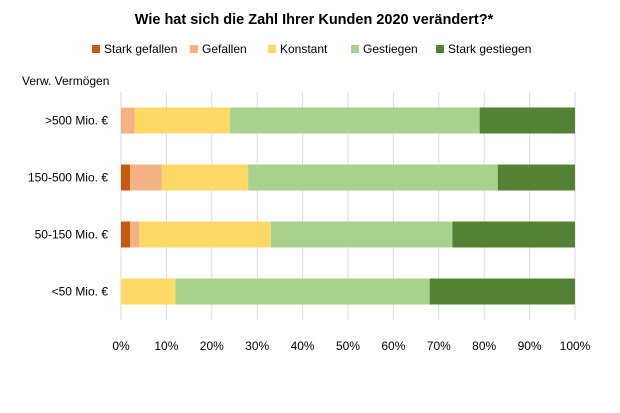 The image size is (620, 413). I want to click on category-label: 150-500 Mio. €, so click(68, 178).